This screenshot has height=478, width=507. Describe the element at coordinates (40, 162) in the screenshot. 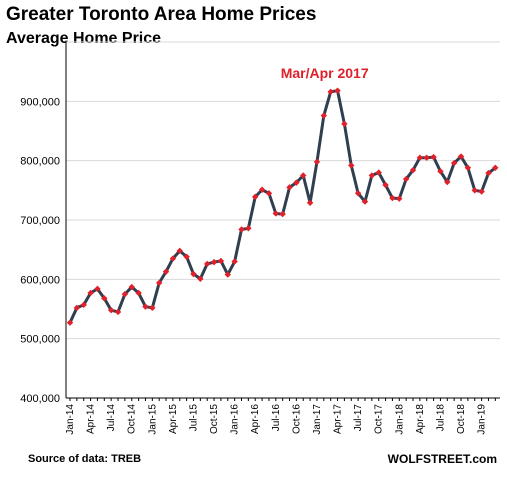

I see `y-tick-label: 800,000` at that location.